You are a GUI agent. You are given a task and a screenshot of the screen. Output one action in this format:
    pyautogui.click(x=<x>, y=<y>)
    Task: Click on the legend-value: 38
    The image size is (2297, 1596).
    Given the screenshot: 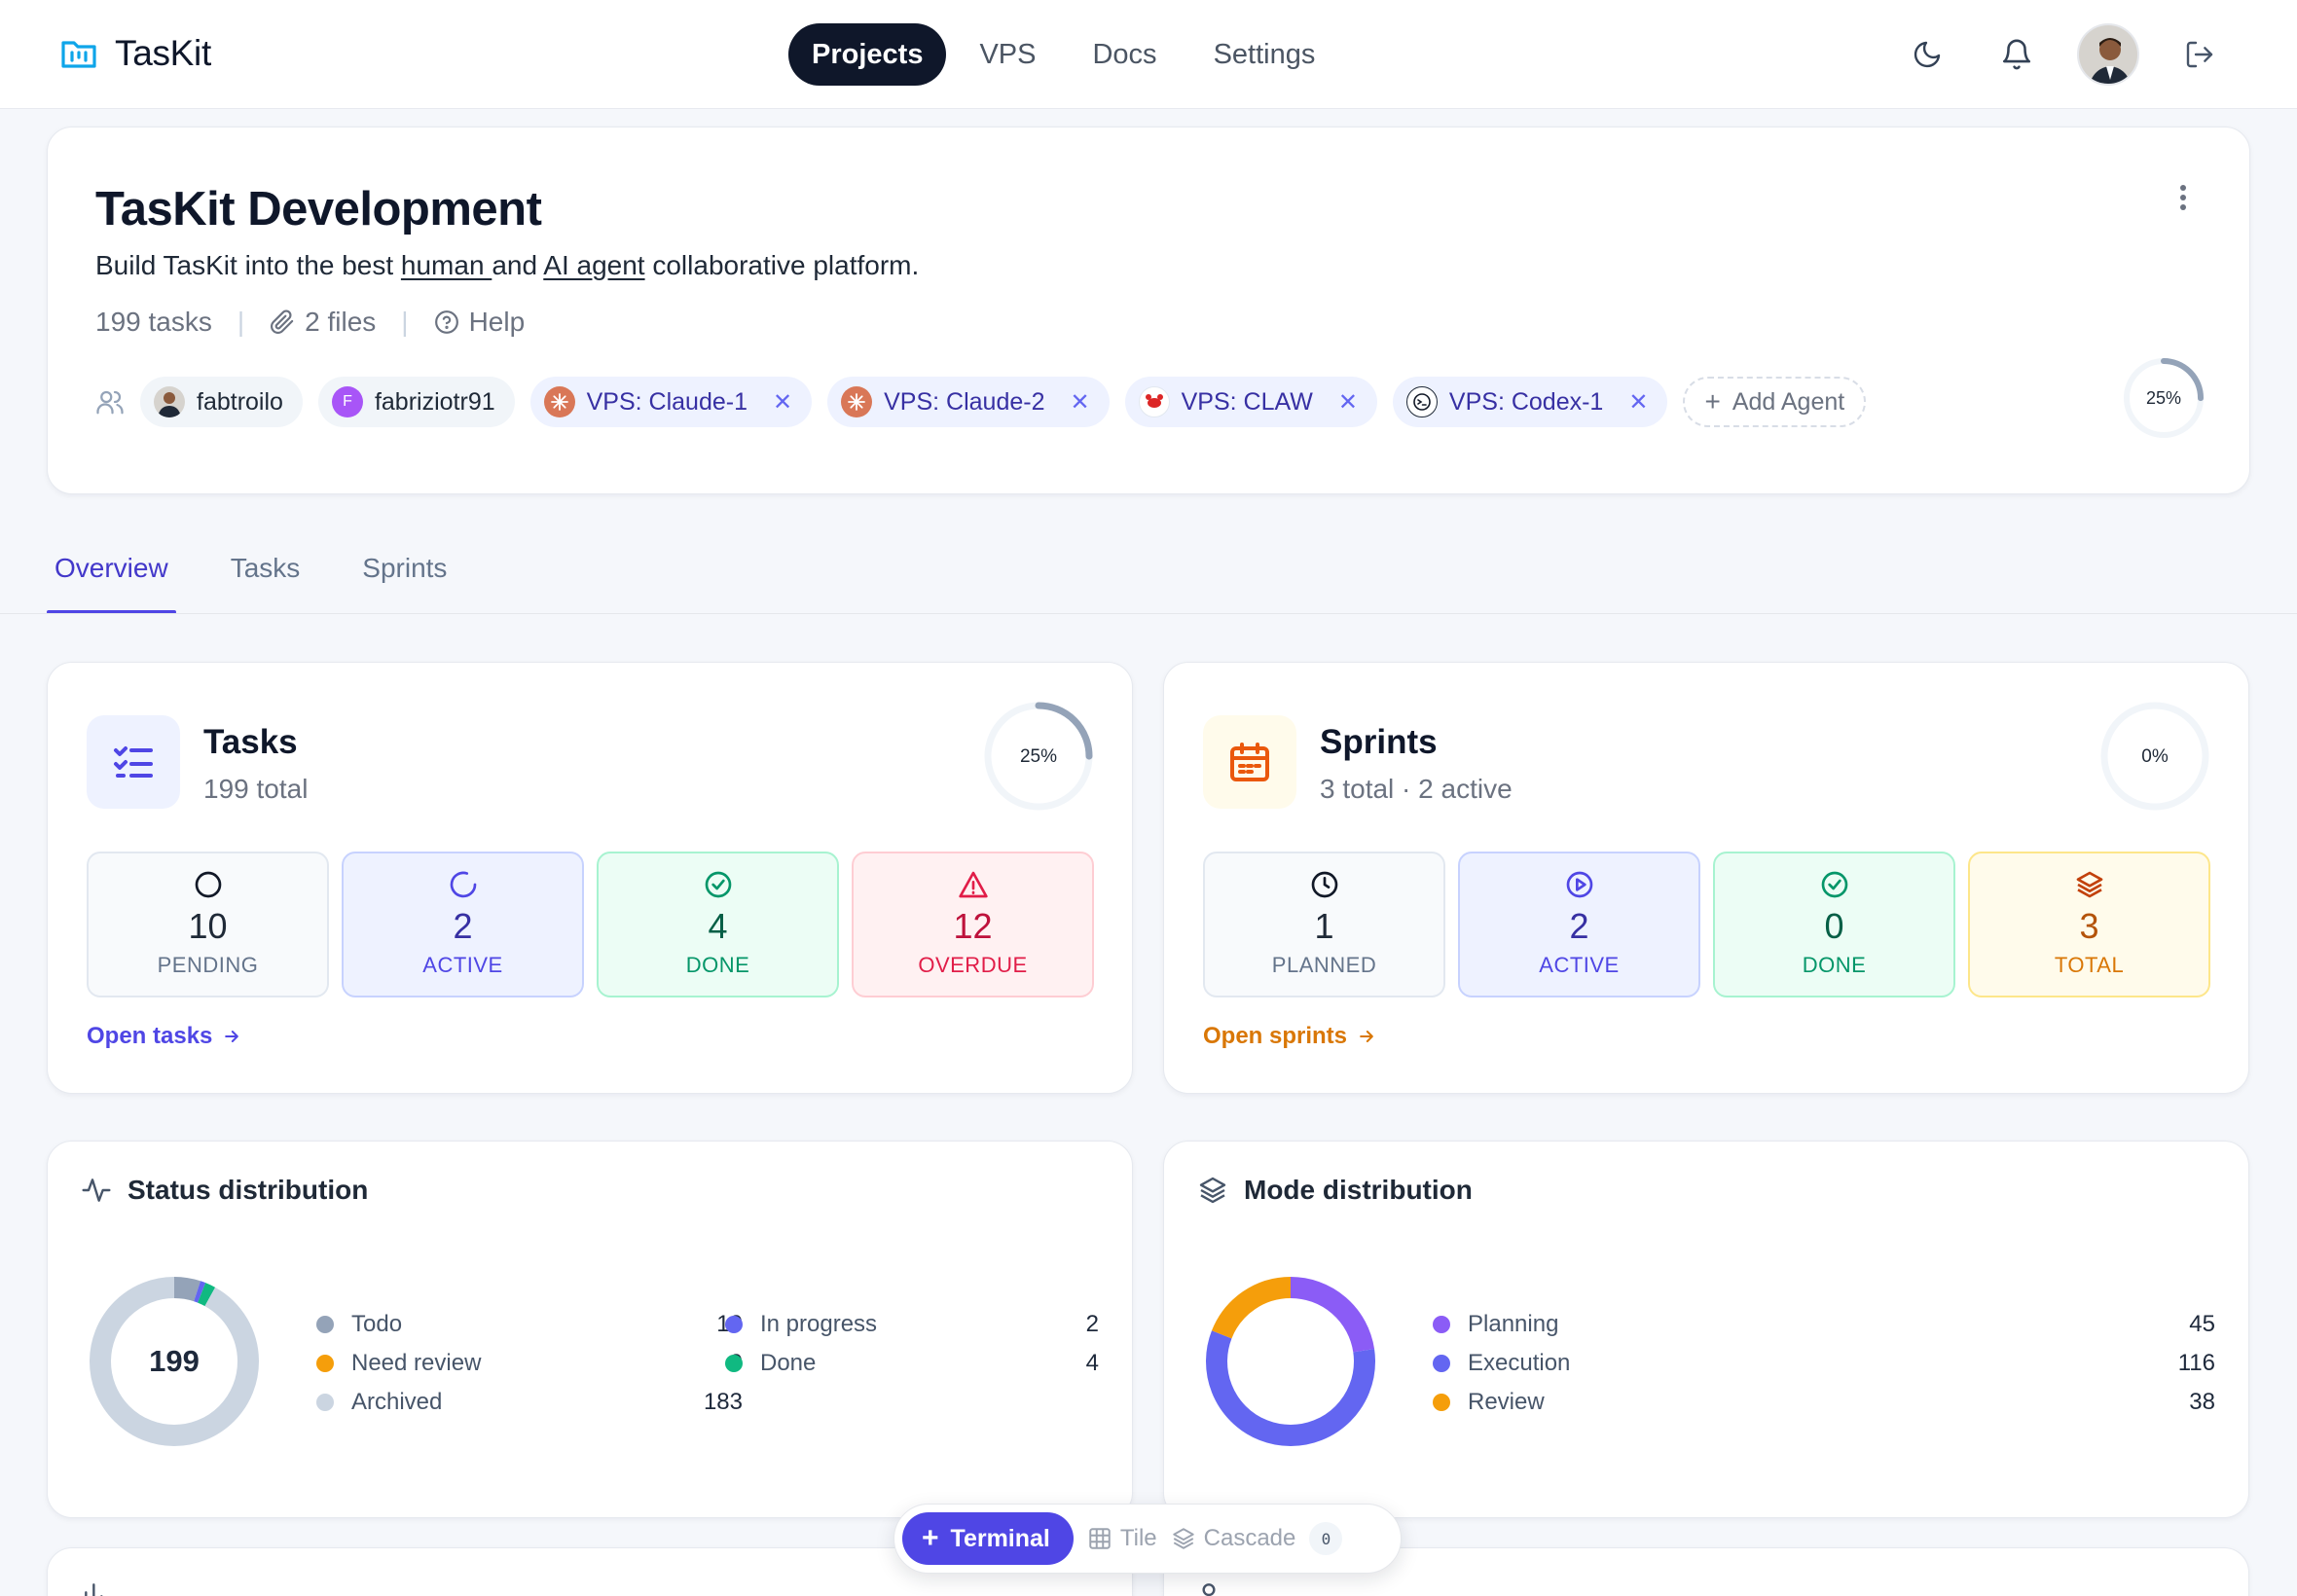 What is the action you would take?
    pyautogui.click(x=2202, y=1402)
    